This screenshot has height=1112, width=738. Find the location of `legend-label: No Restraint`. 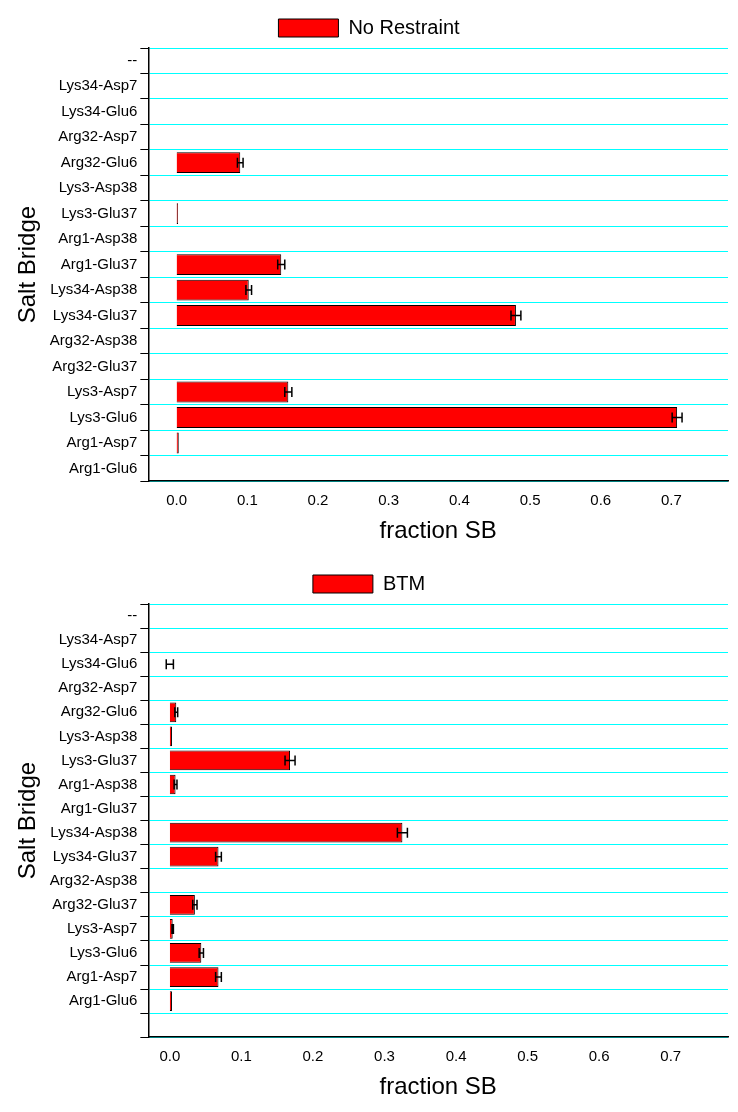

legend-label: No Restraint is located at coordinates (404, 26).